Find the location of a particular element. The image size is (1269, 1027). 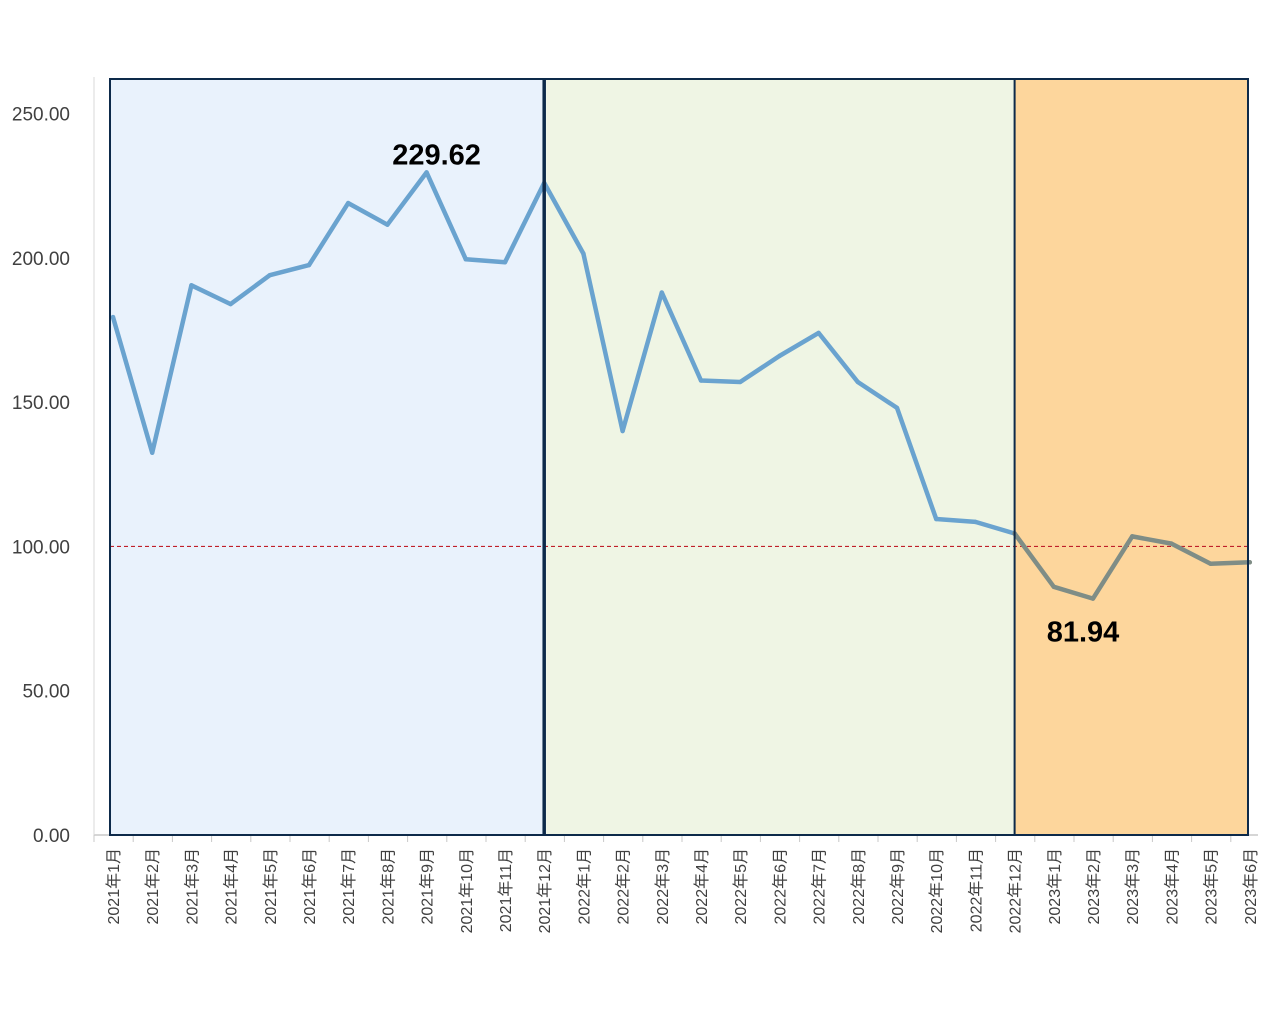

x-tick-label: 2021年1月 is located at coordinates (114, 886).